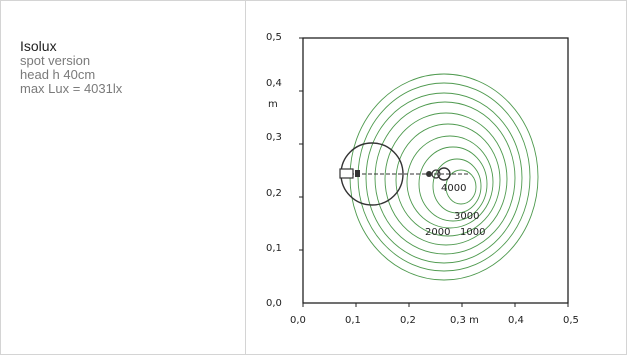  What do you see at coordinates (58, 74) in the screenshot?
I see `info-line-height: head h 40cm` at bounding box center [58, 74].